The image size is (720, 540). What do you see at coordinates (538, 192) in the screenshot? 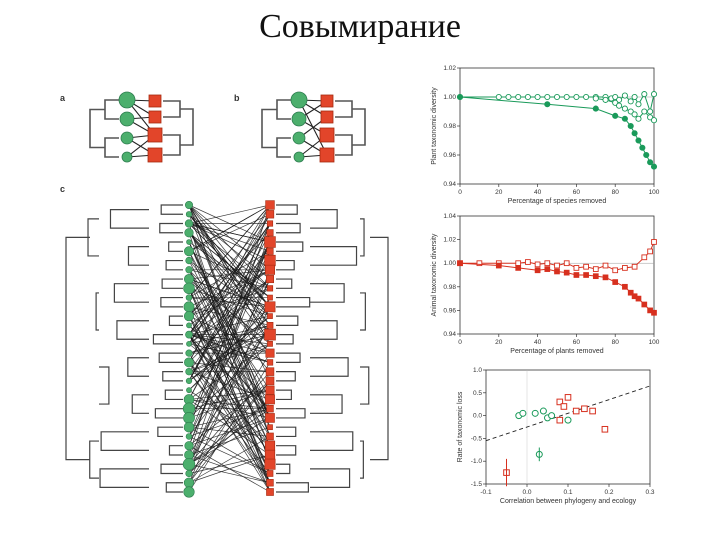
I see `x-tick-label: 40` at bounding box center [538, 192].